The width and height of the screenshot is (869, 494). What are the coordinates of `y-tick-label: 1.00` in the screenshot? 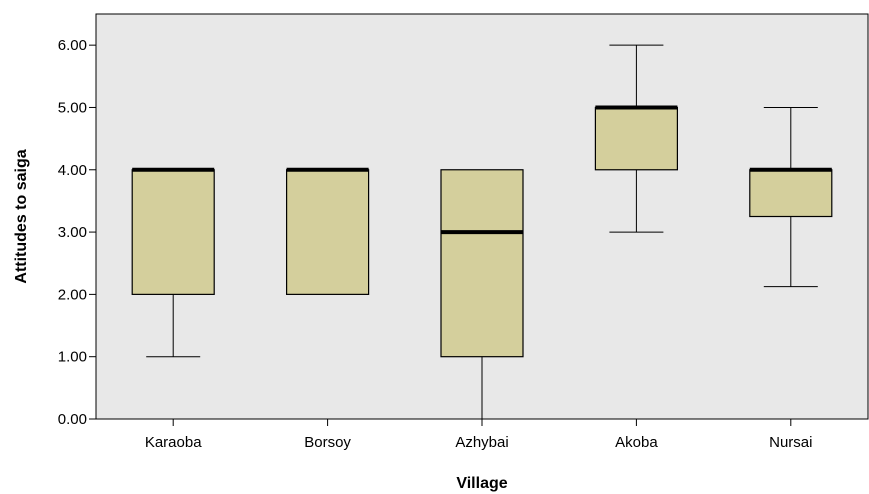 It's located at (72, 357).